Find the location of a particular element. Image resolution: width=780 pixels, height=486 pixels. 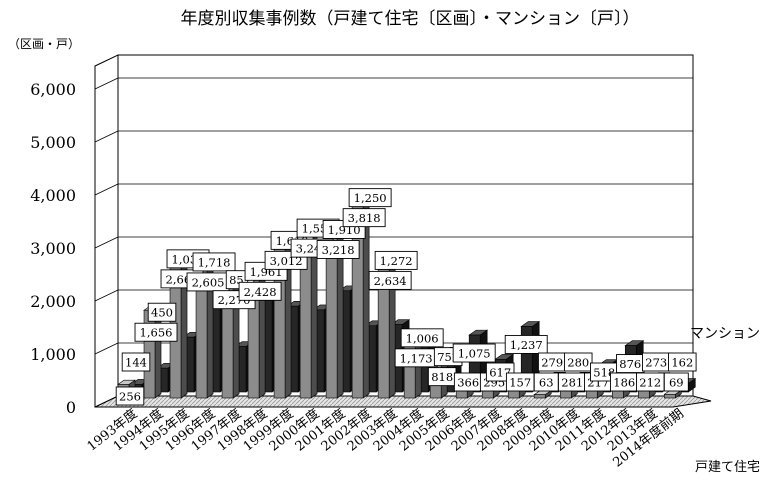

label-house: 1,656 is located at coordinates (156, 332).